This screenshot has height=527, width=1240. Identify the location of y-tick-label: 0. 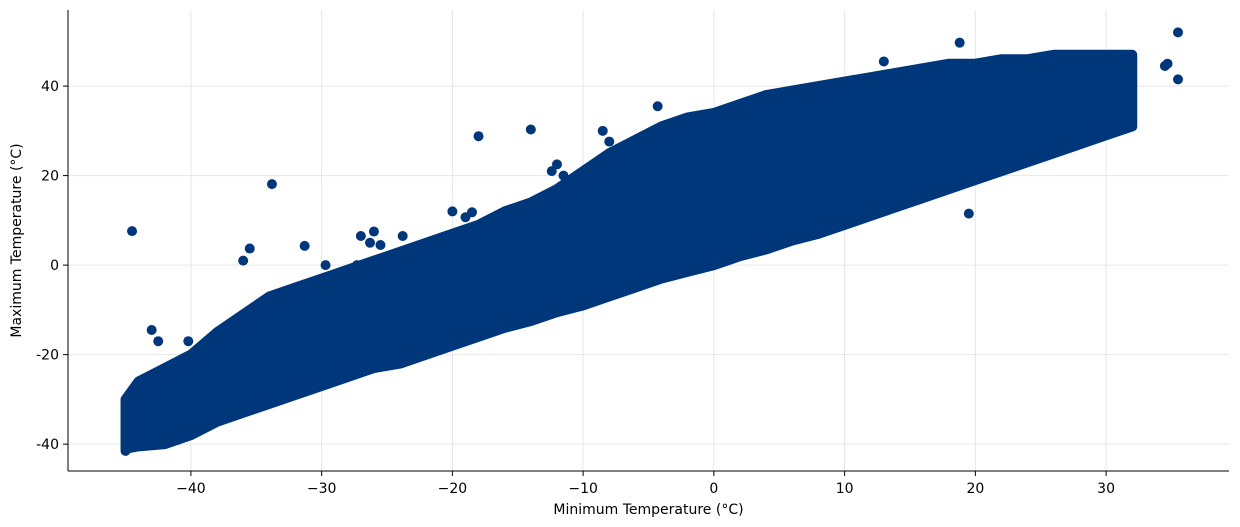
(54, 266).